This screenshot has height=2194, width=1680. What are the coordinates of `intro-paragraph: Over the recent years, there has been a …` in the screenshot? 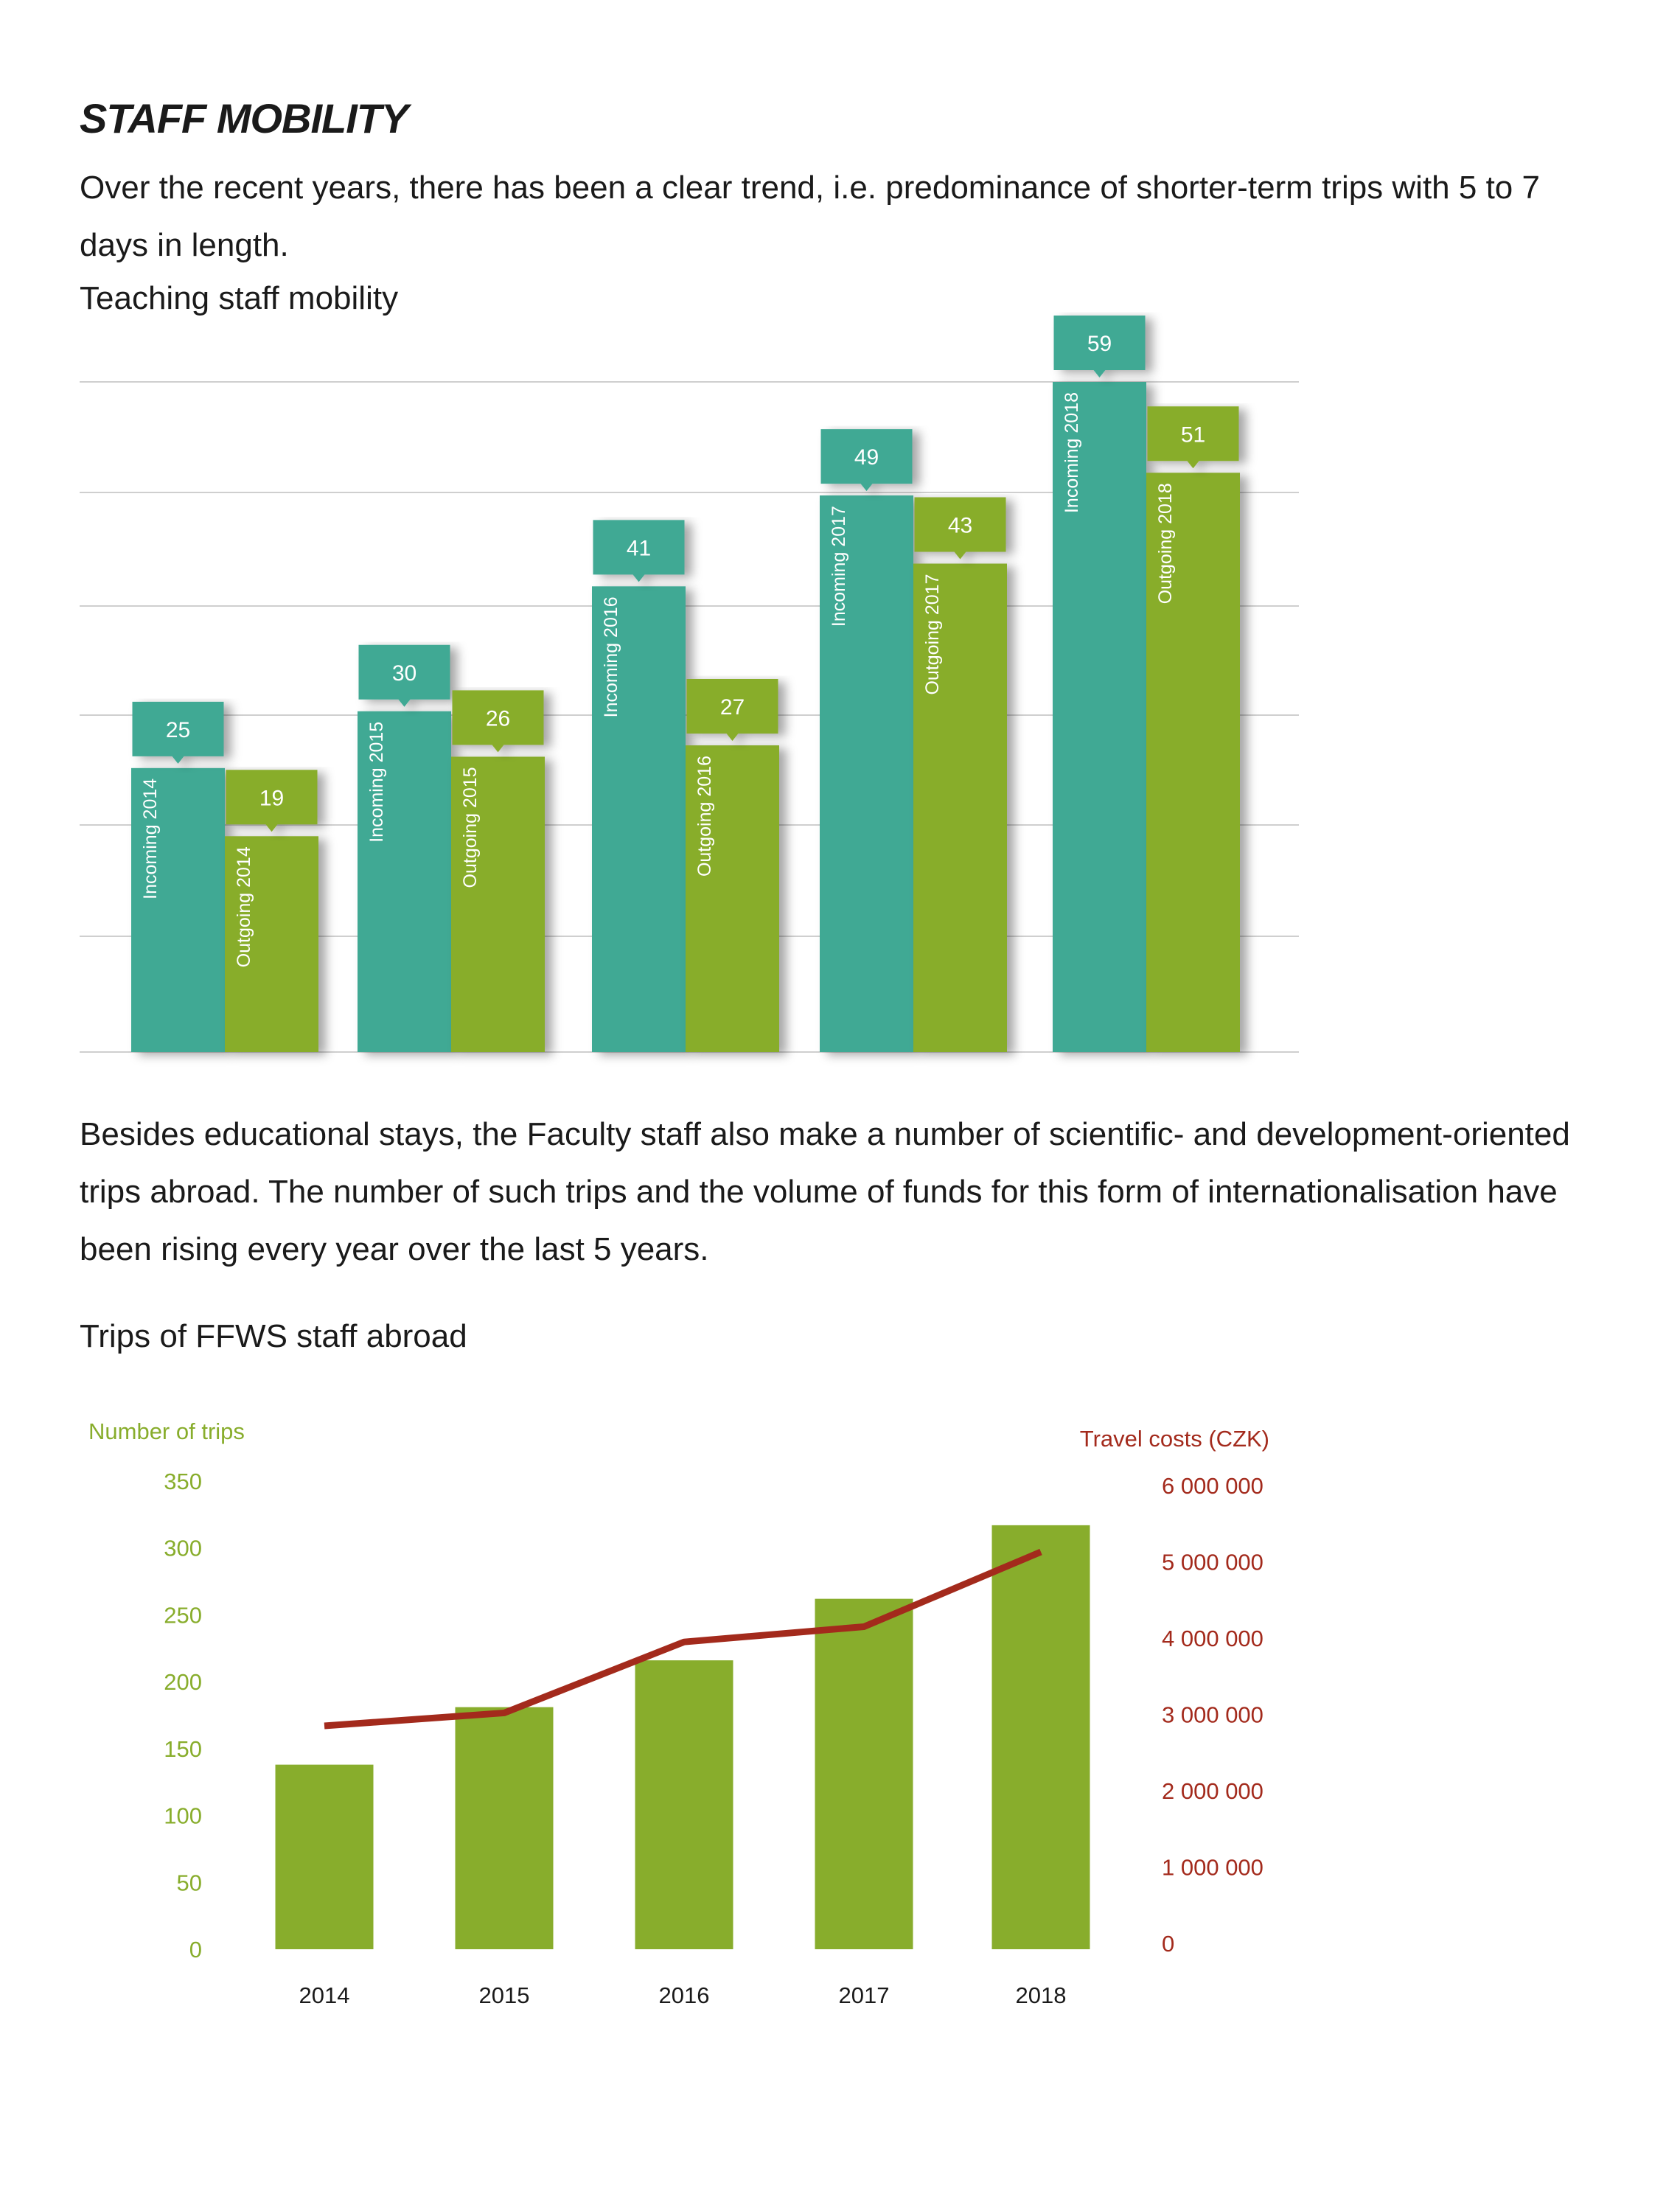 It's located at (810, 216).